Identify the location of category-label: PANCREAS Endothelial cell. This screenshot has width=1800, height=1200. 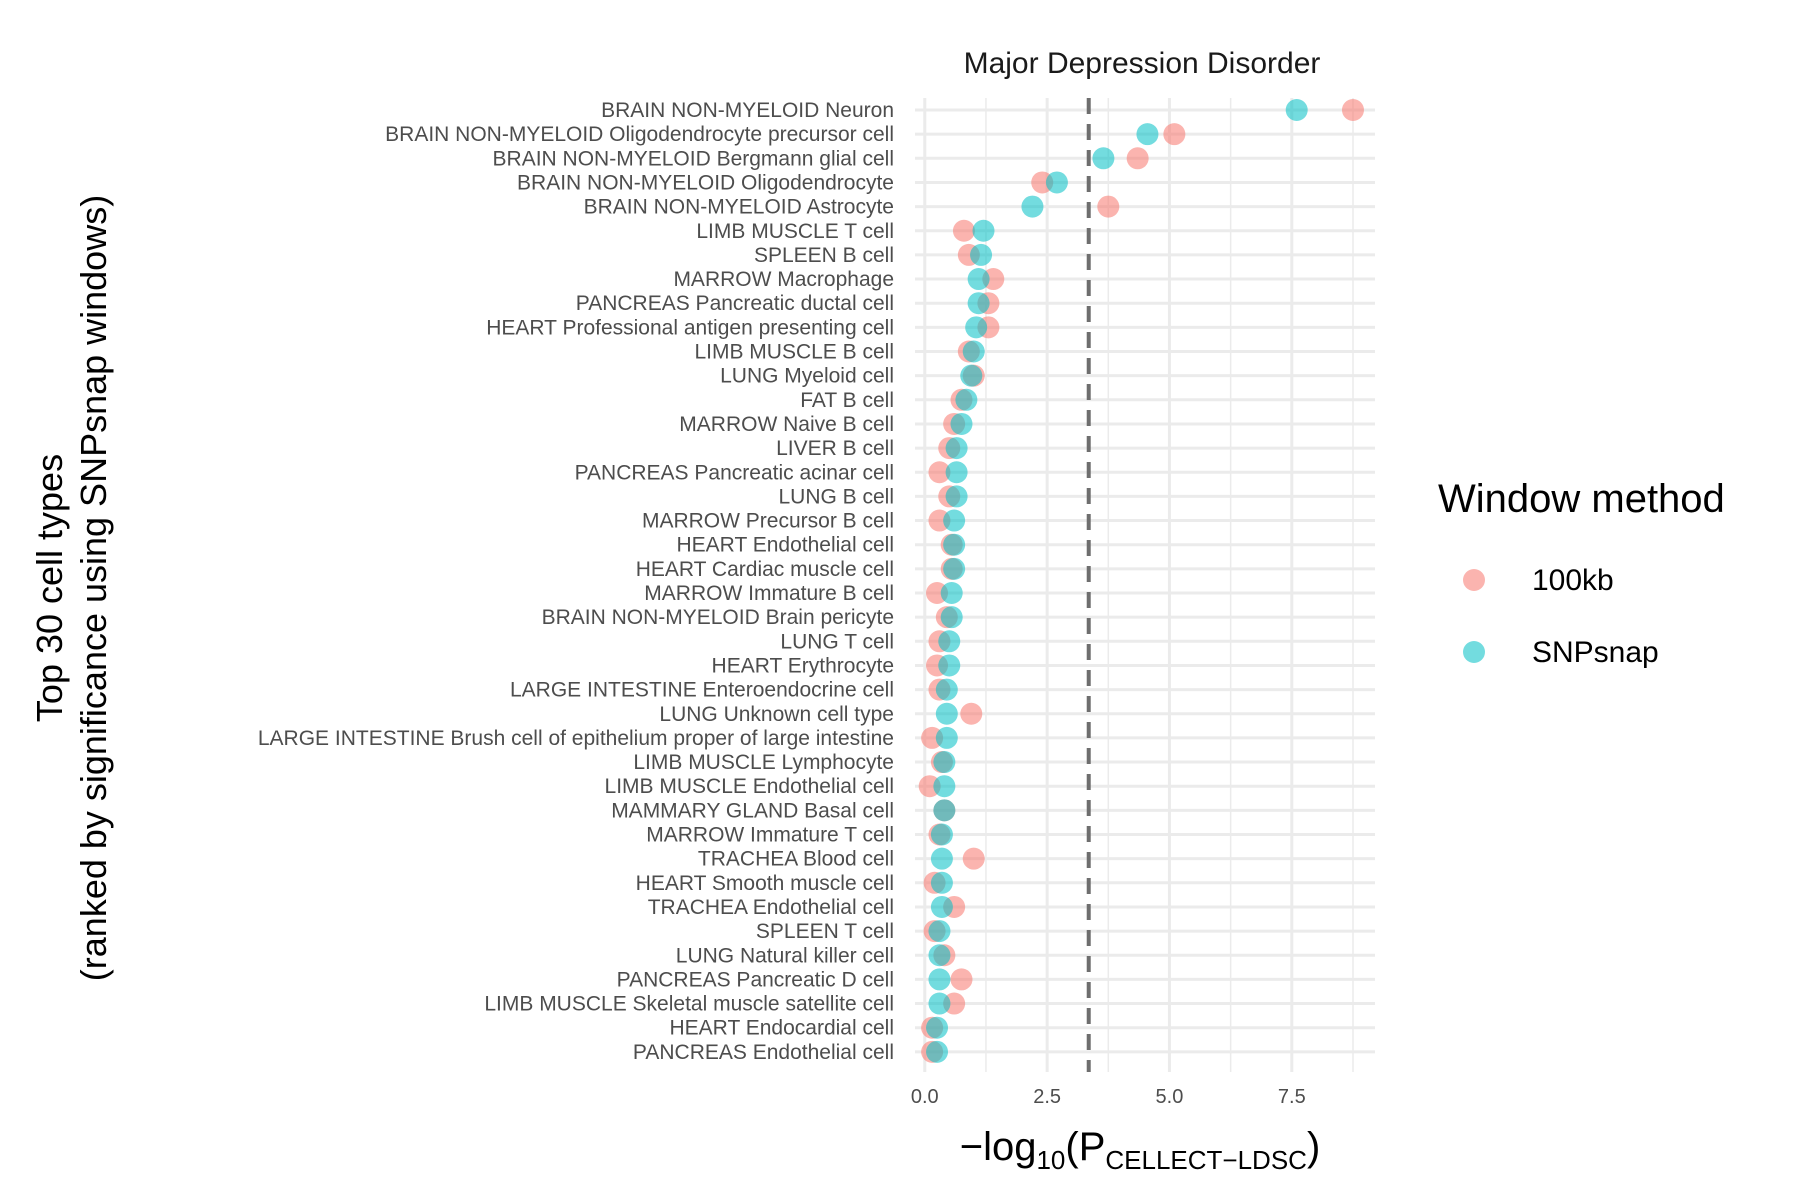
(763, 1052).